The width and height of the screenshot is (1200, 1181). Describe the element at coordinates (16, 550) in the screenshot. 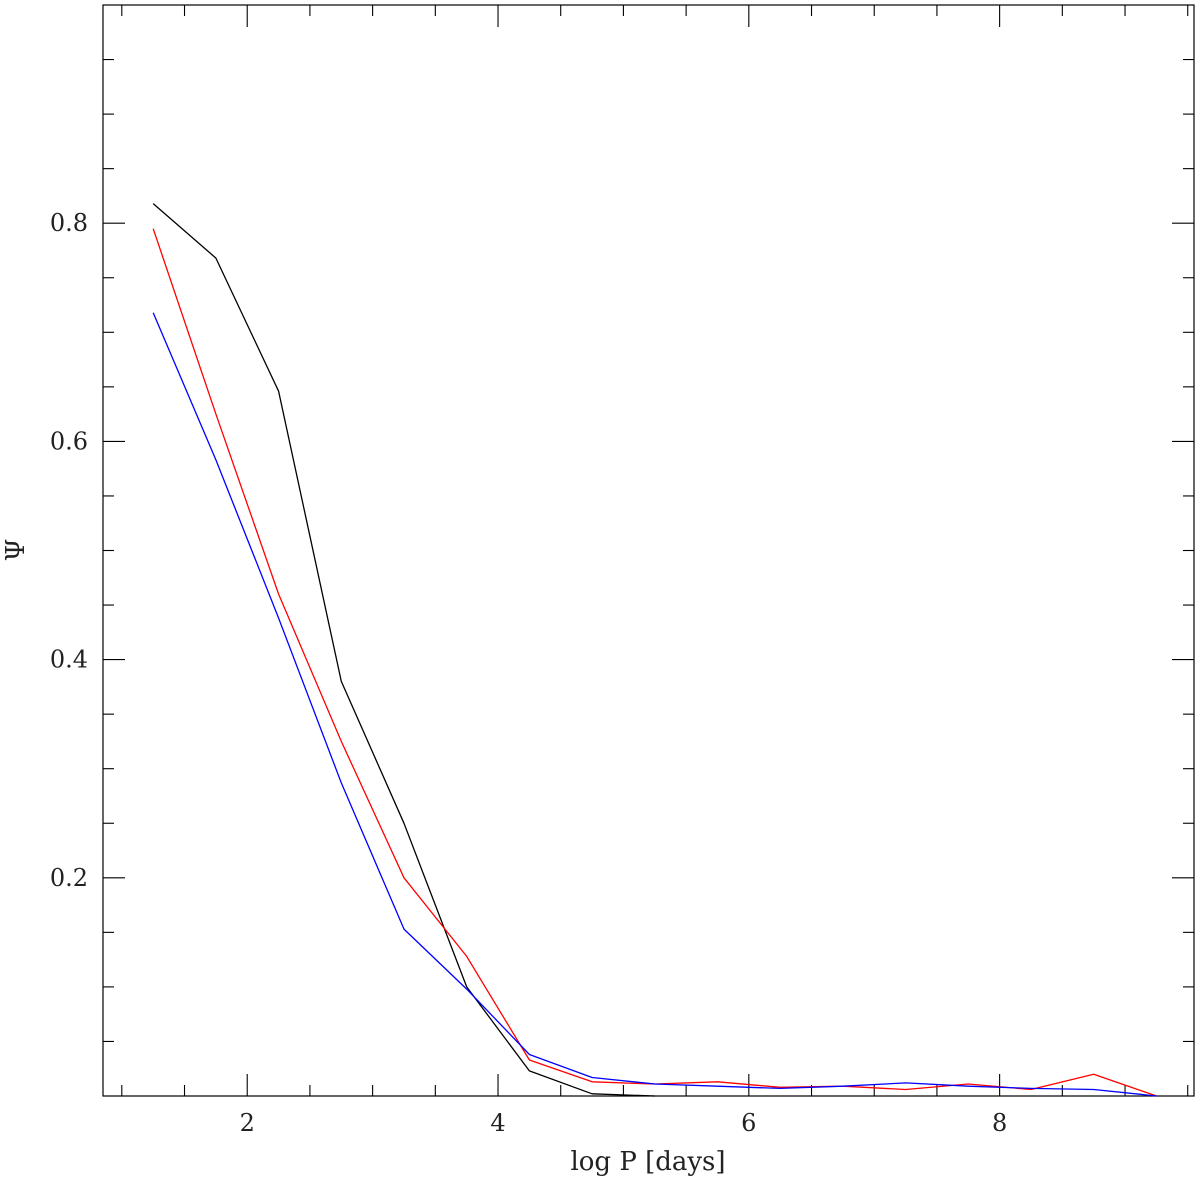

I see `y-axis-title: Ψ` at that location.